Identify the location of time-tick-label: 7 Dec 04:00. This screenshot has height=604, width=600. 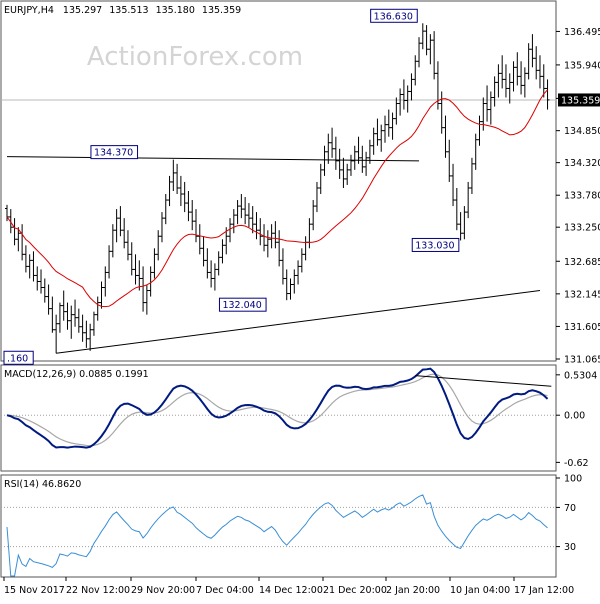
(225, 590).